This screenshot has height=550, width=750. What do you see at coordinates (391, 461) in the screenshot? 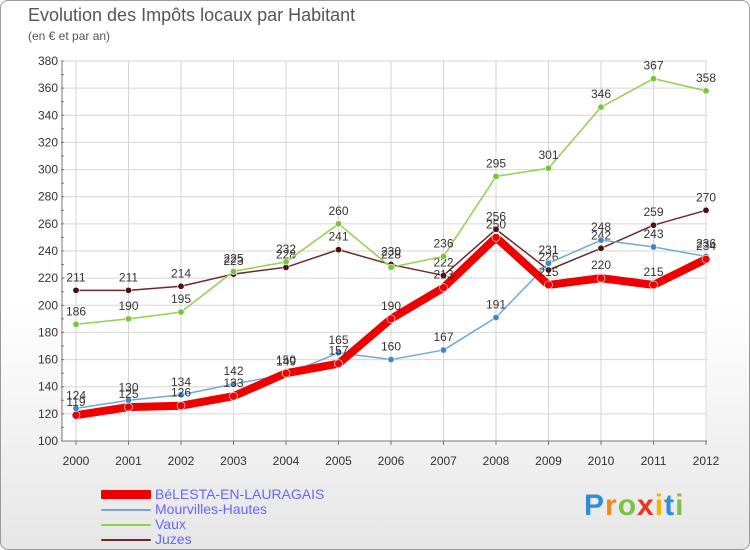
I see `x-tick-label: 2006` at bounding box center [391, 461].